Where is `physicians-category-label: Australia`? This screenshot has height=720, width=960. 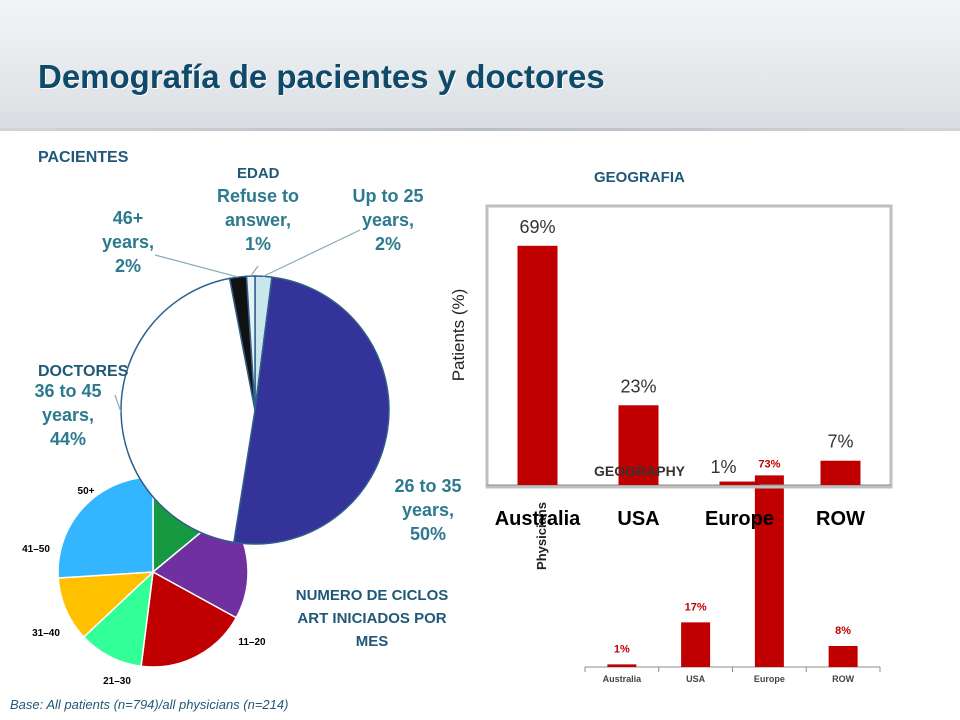
physicians-category-label: Australia is located at coordinates (623, 679).